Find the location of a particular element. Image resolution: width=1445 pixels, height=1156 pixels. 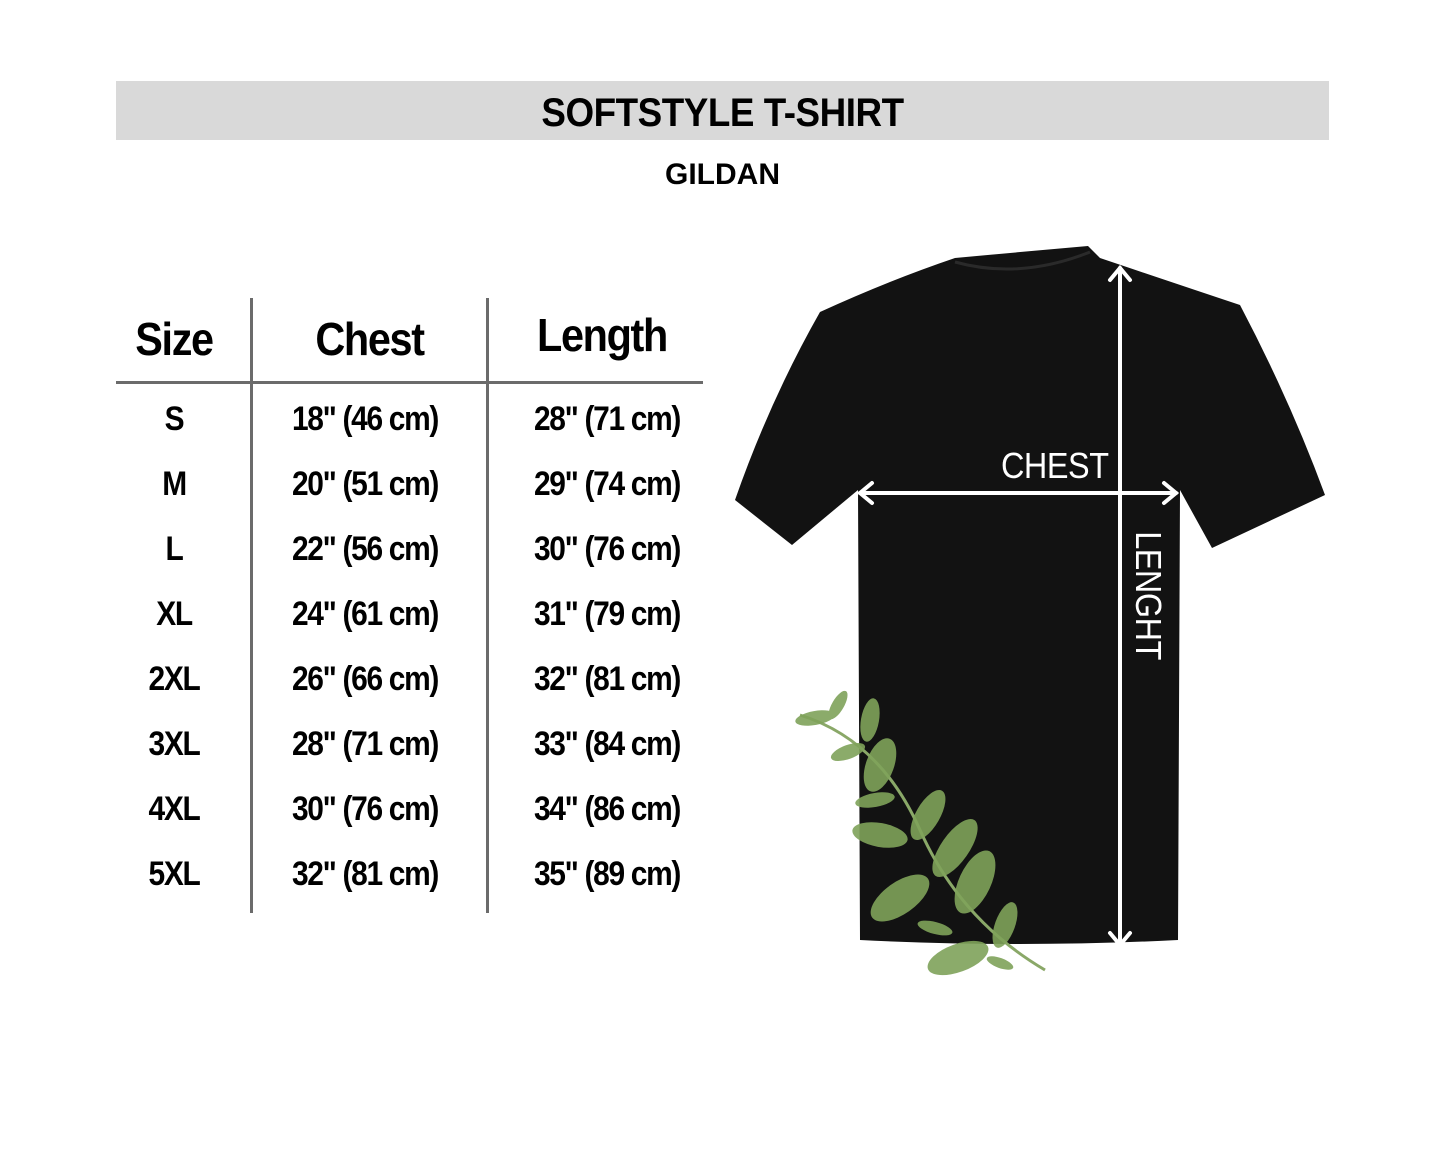

collar-seam is located at coordinates (1022, 260).